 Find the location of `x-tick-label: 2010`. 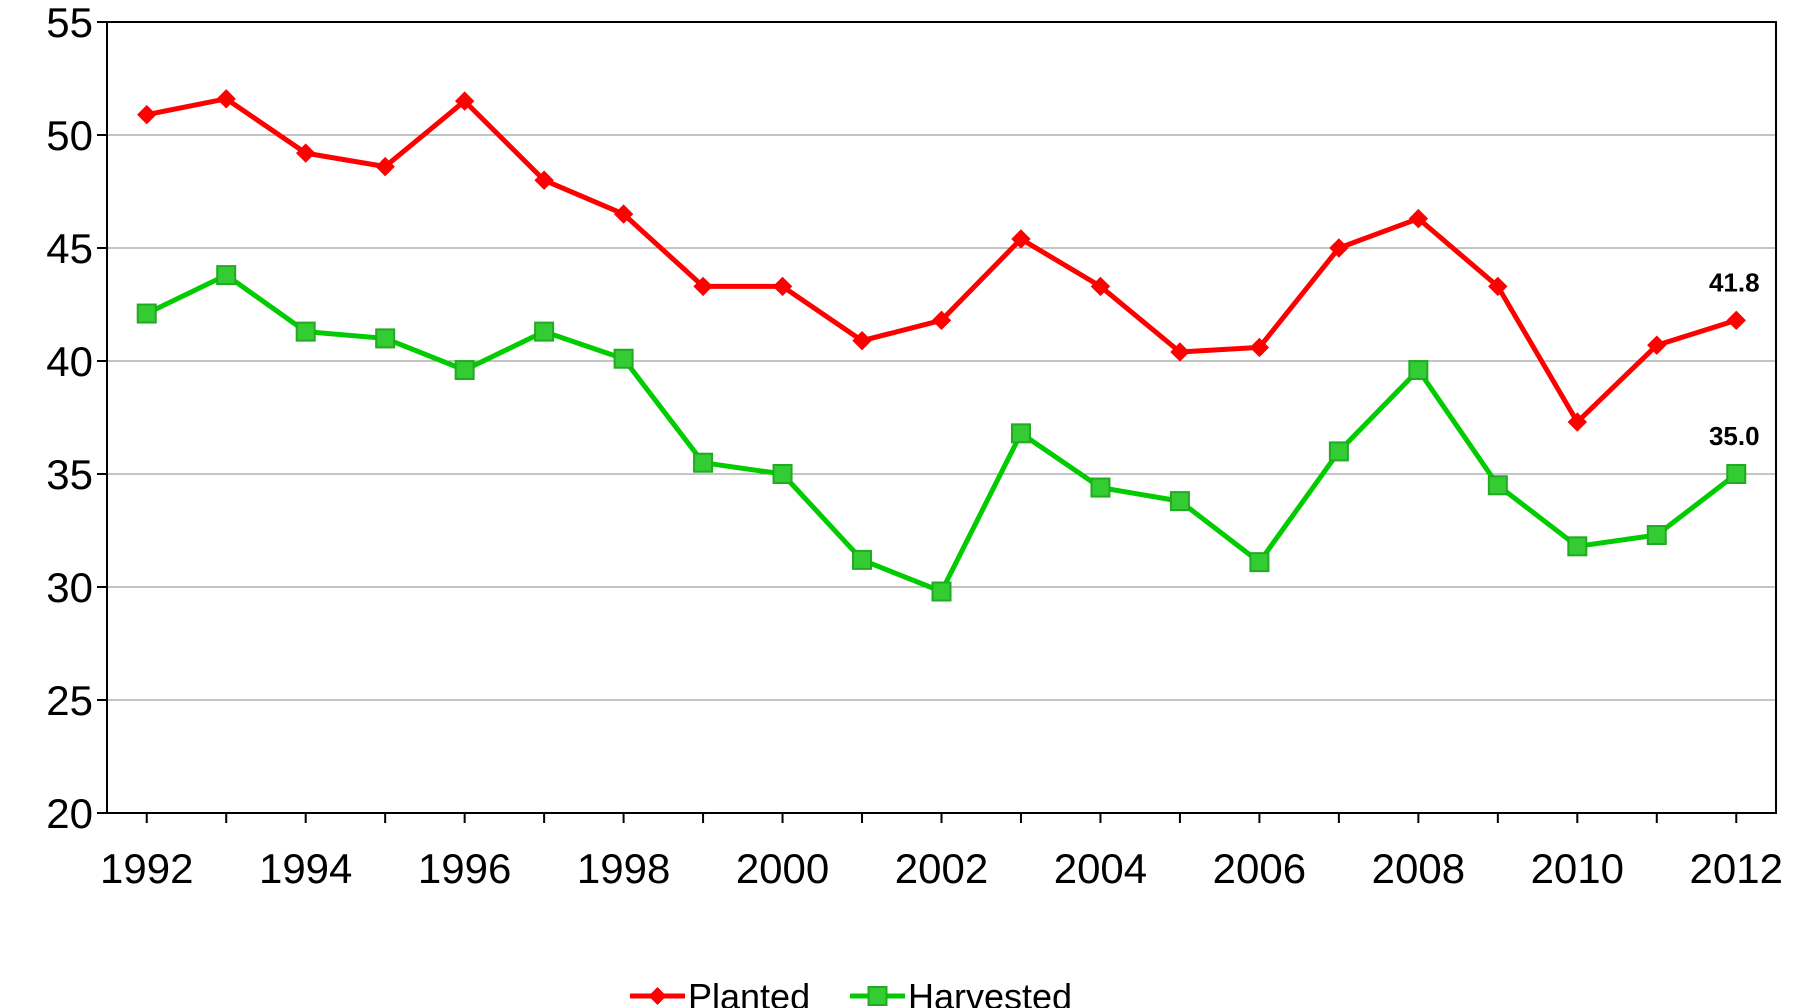

x-tick-label: 2010 is located at coordinates (1577, 868).